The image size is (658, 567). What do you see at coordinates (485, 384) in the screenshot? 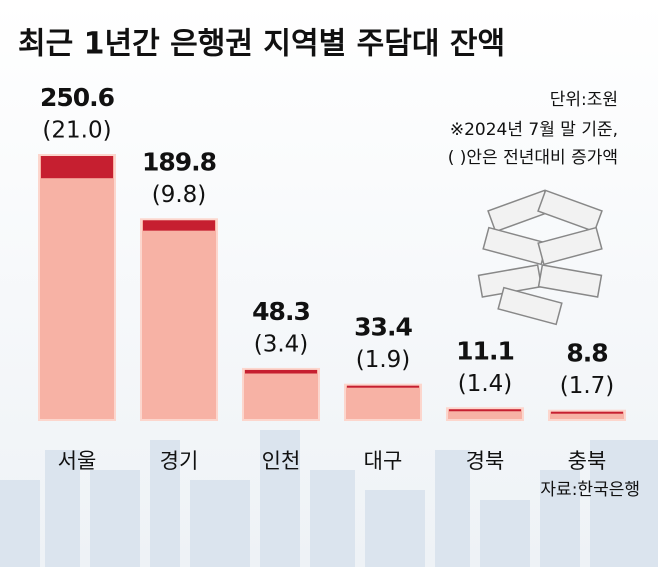
I see `increase-label: (1.4)` at bounding box center [485, 384].